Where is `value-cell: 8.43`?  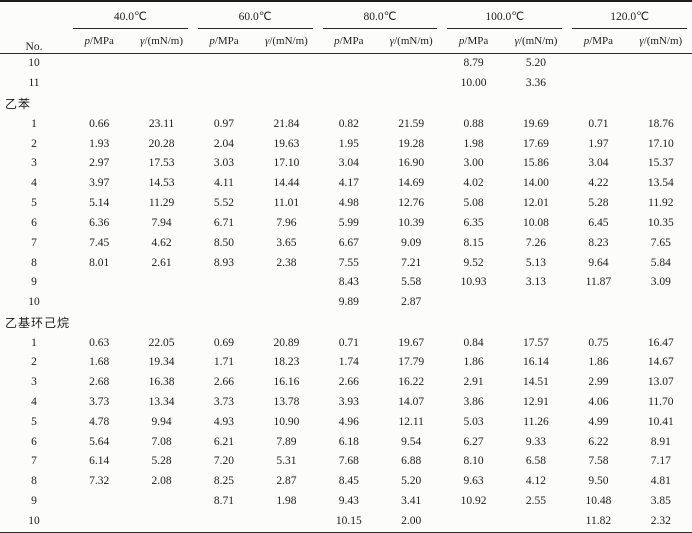 value-cell: 8.43 is located at coordinates (348, 282).